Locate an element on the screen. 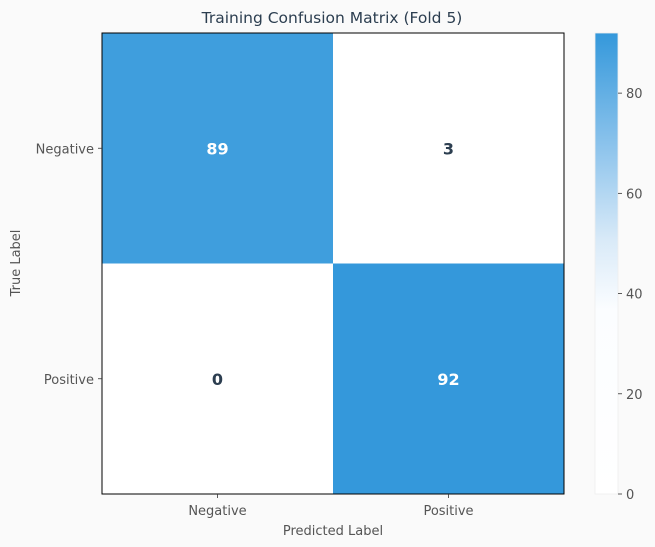  y-axis-ticks: Negative Positive is located at coordinates (69, 265).